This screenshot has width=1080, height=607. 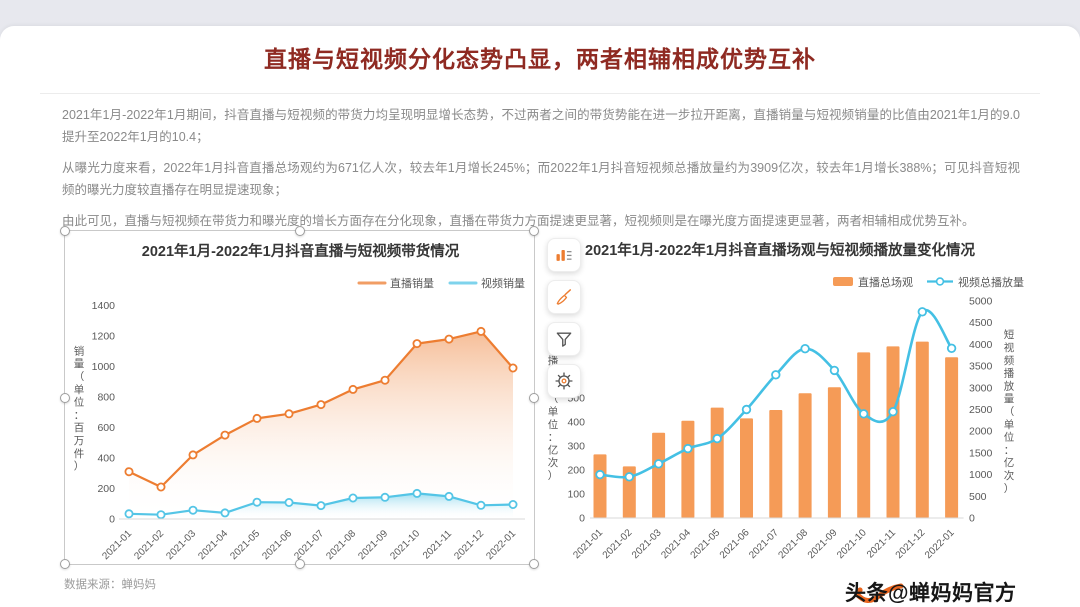 I want to click on right-chart-legend: 直播总场观 视频总播放量, so click(x=928, y=282).